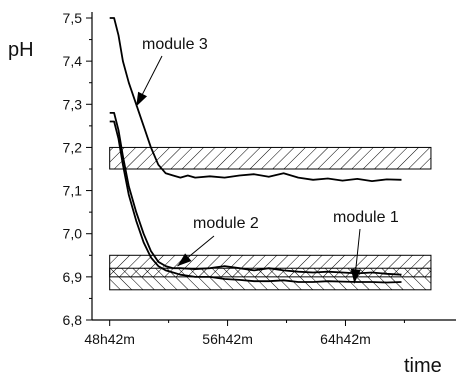  What do you see at coordinates (226, 223) in the screenshot?
I see `module-2-label: module 2` at bounding box center [226, 223].